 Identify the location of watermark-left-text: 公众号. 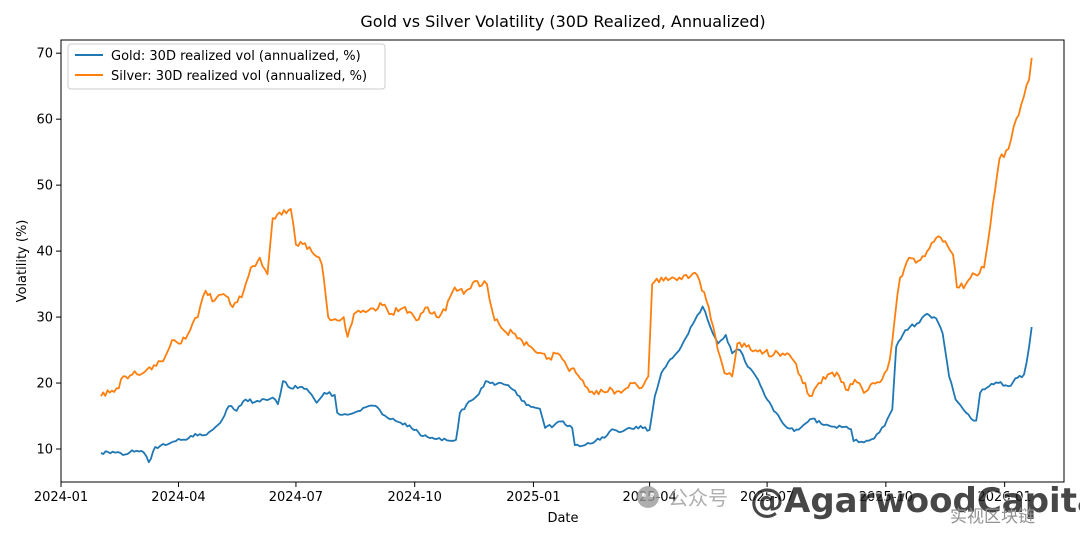
(698, 498).